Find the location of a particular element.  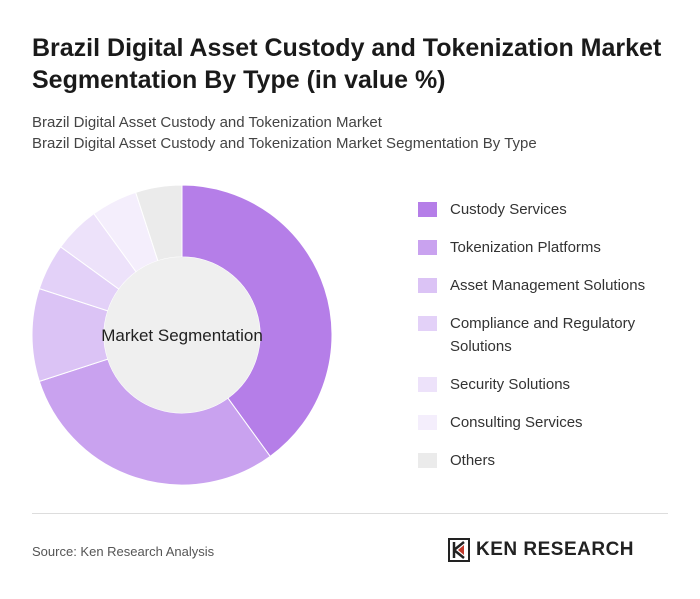

logo: KEN RESEARCH is located at coordinates (541, 550).